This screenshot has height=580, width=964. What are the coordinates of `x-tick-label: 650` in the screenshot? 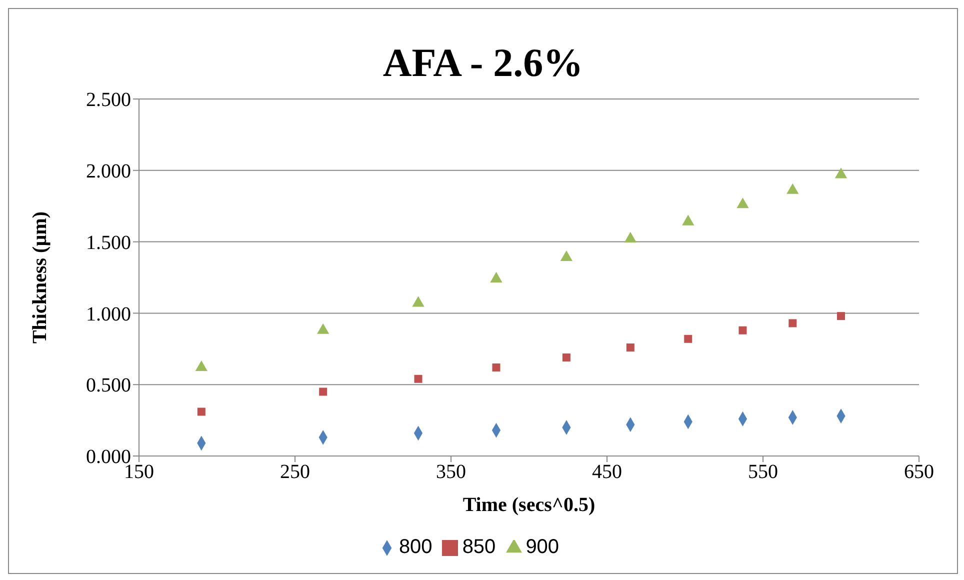 It's located at (919, 472).